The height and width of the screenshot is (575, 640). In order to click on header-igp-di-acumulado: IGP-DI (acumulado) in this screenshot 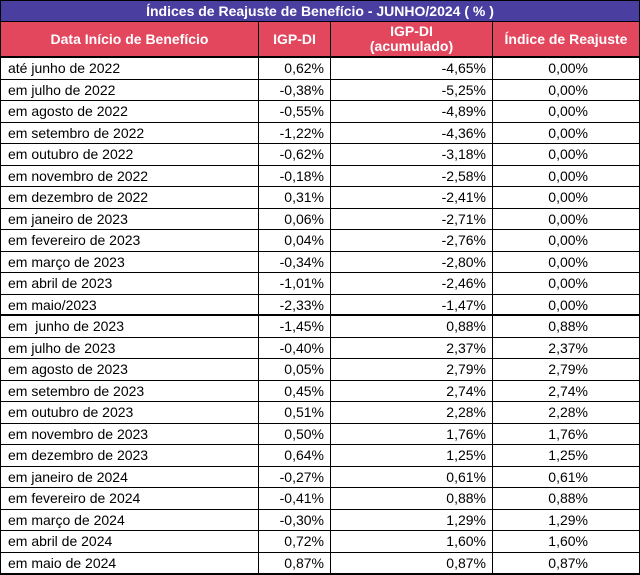, I will do `click(412, 39)`.